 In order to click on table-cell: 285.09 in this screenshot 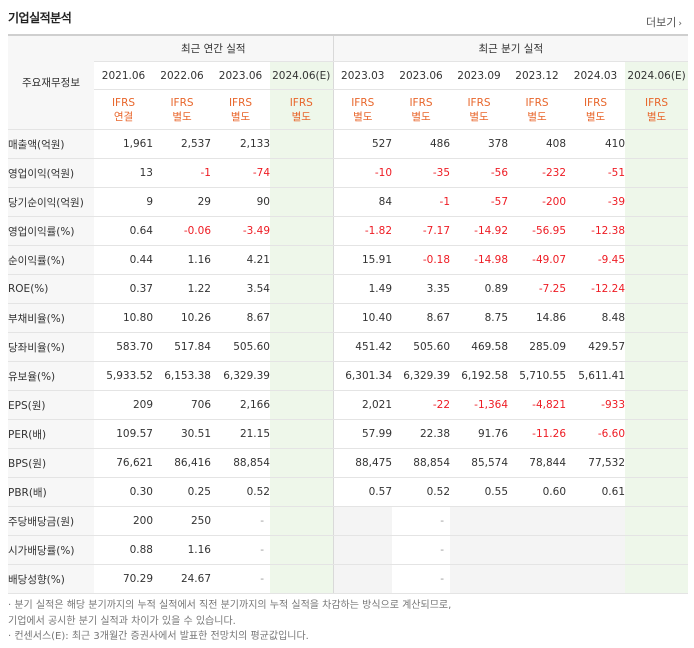, I will do `click(537, 347)`.